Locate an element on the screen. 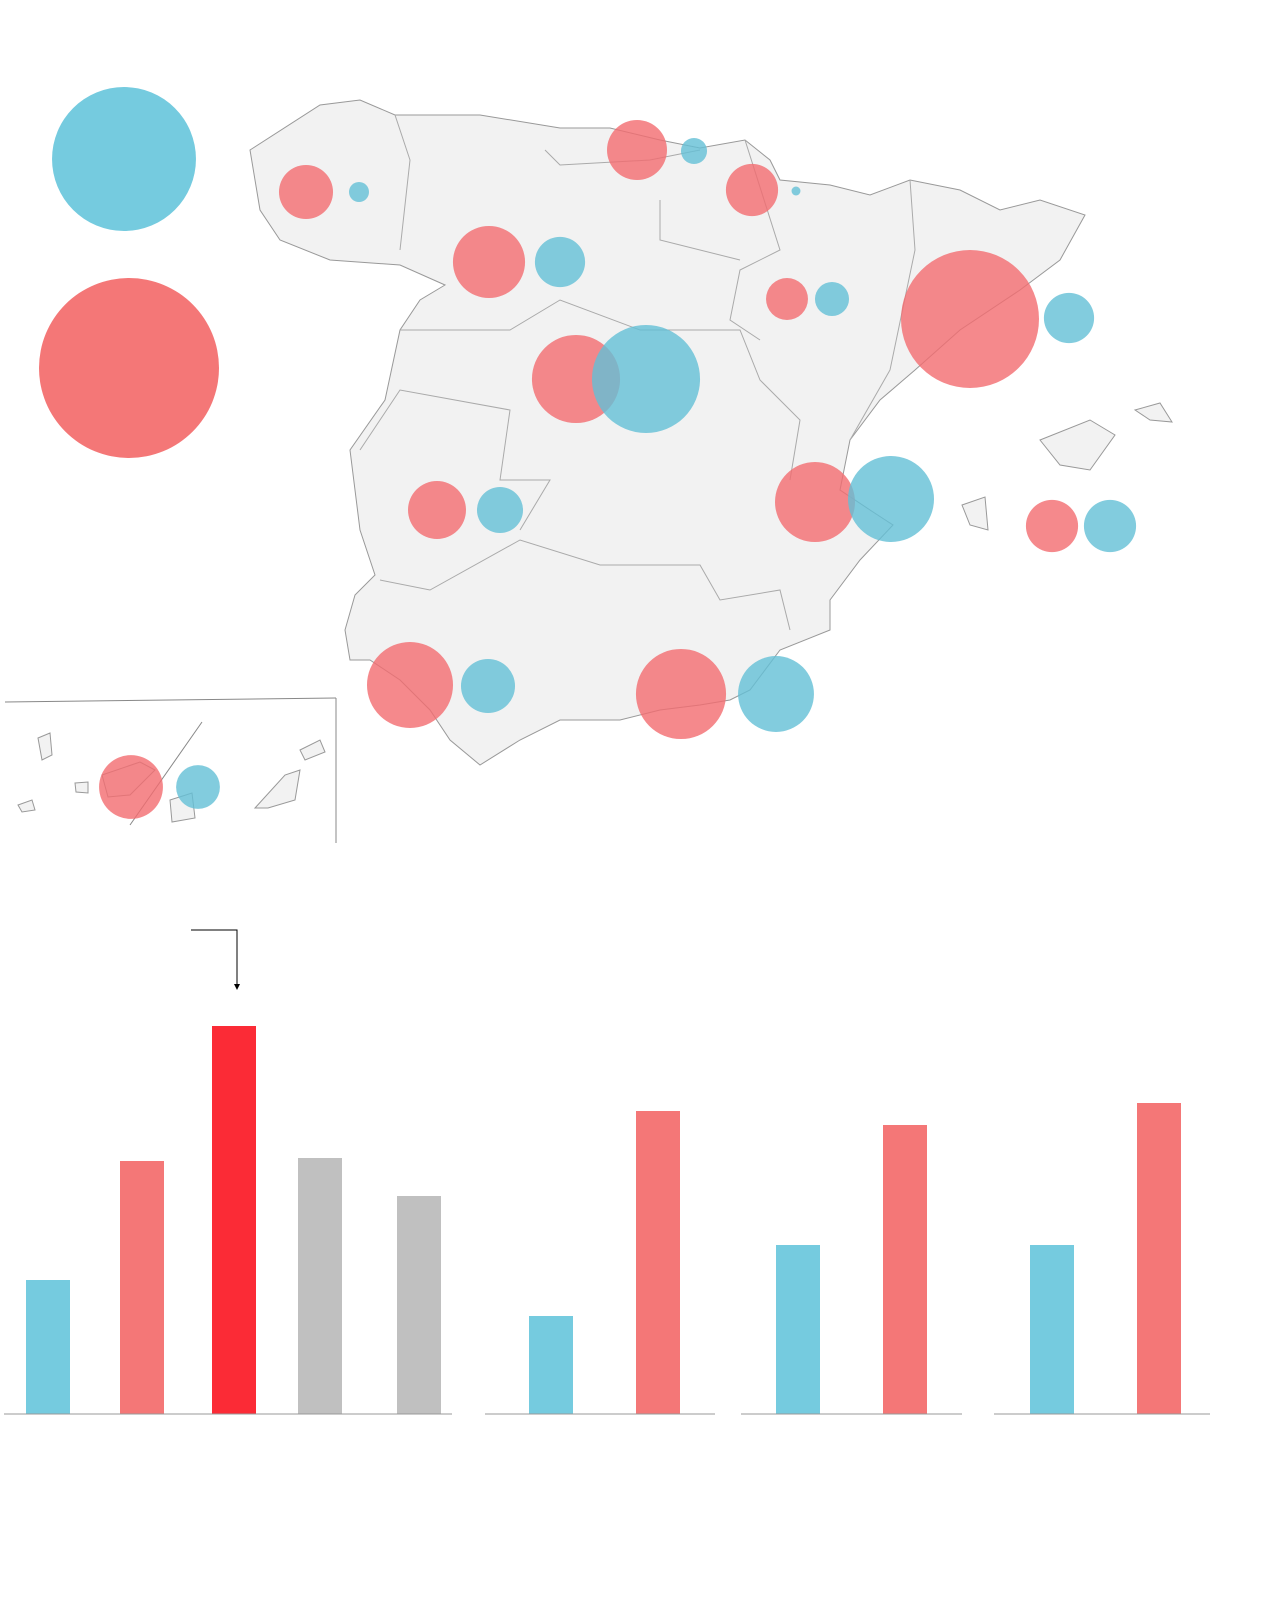  map-menorca is located at coordinates (1153, 412).